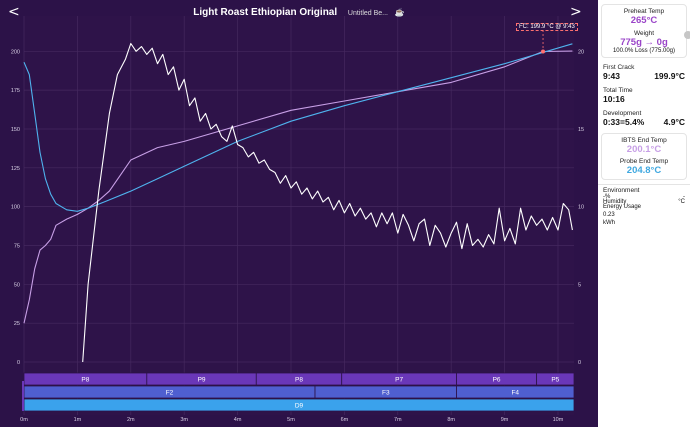  What do you see at coordinates (621, 190) in the screenshot?
I see `environment-label: Environment` at bounding box center [621, 190].